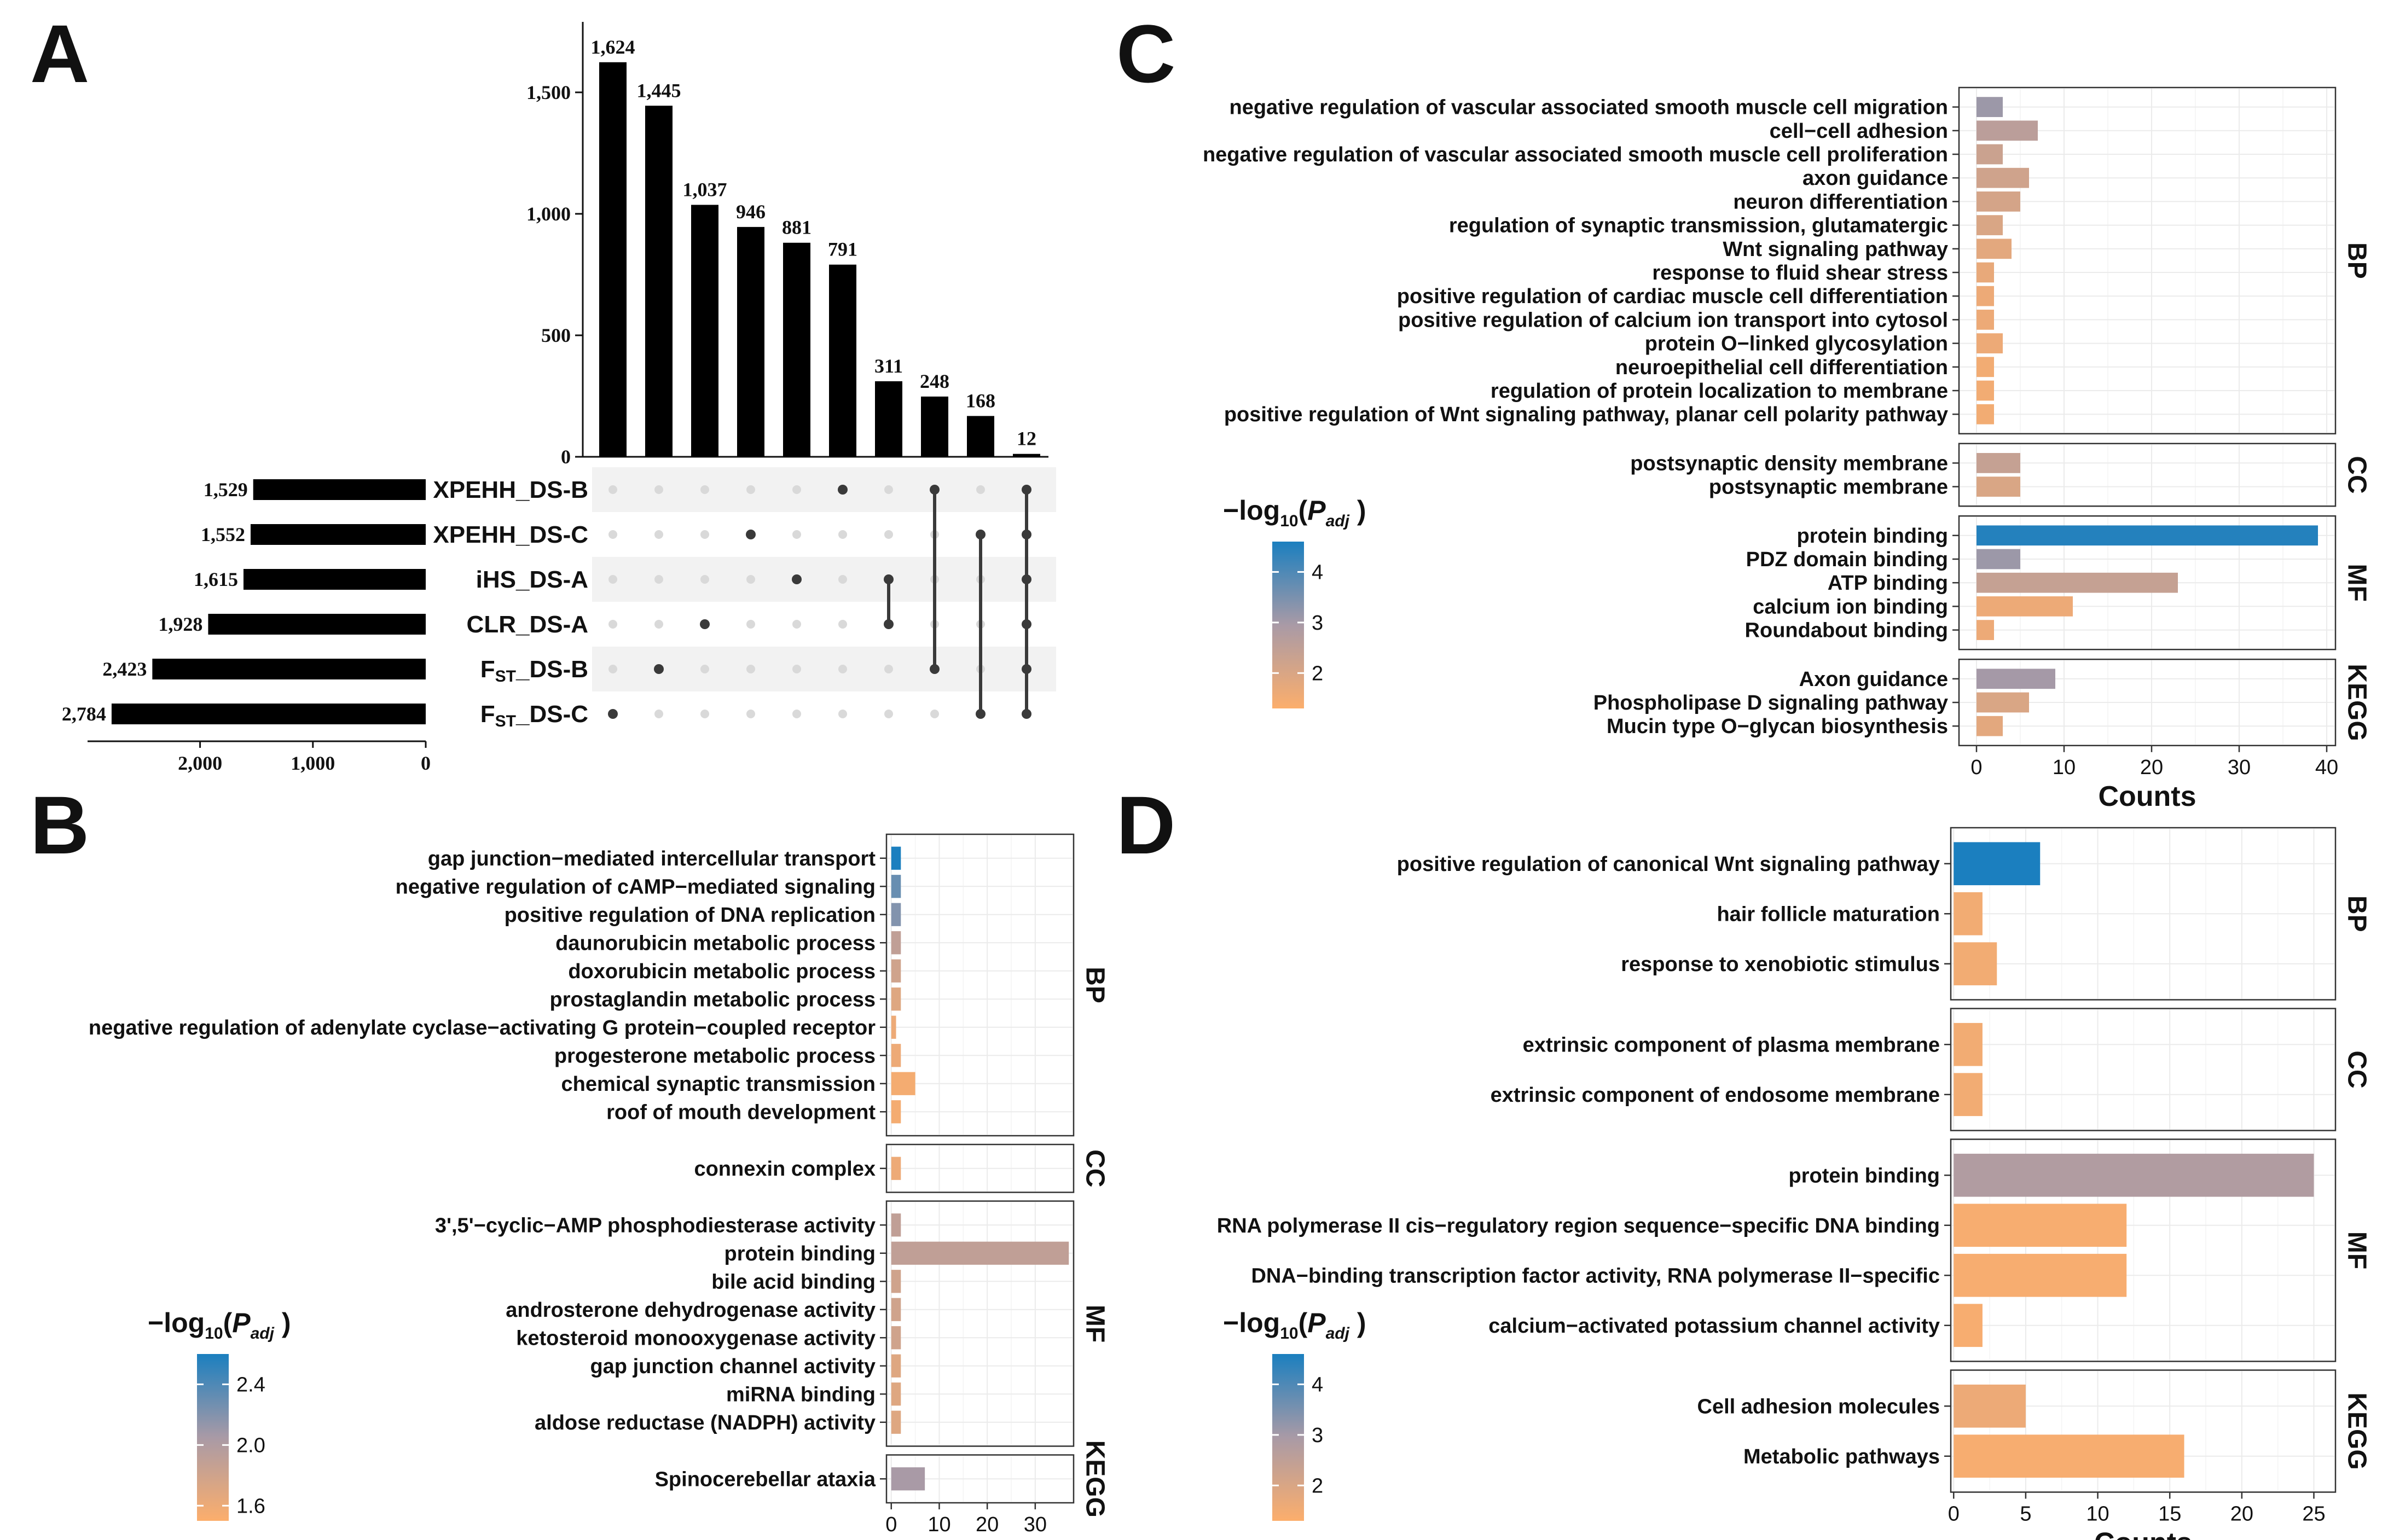  What do you see at coordinates (691, 915) in the screenshot?
I see `term-label: positive regulation of DNA replication` at bounding box center [691, 915].